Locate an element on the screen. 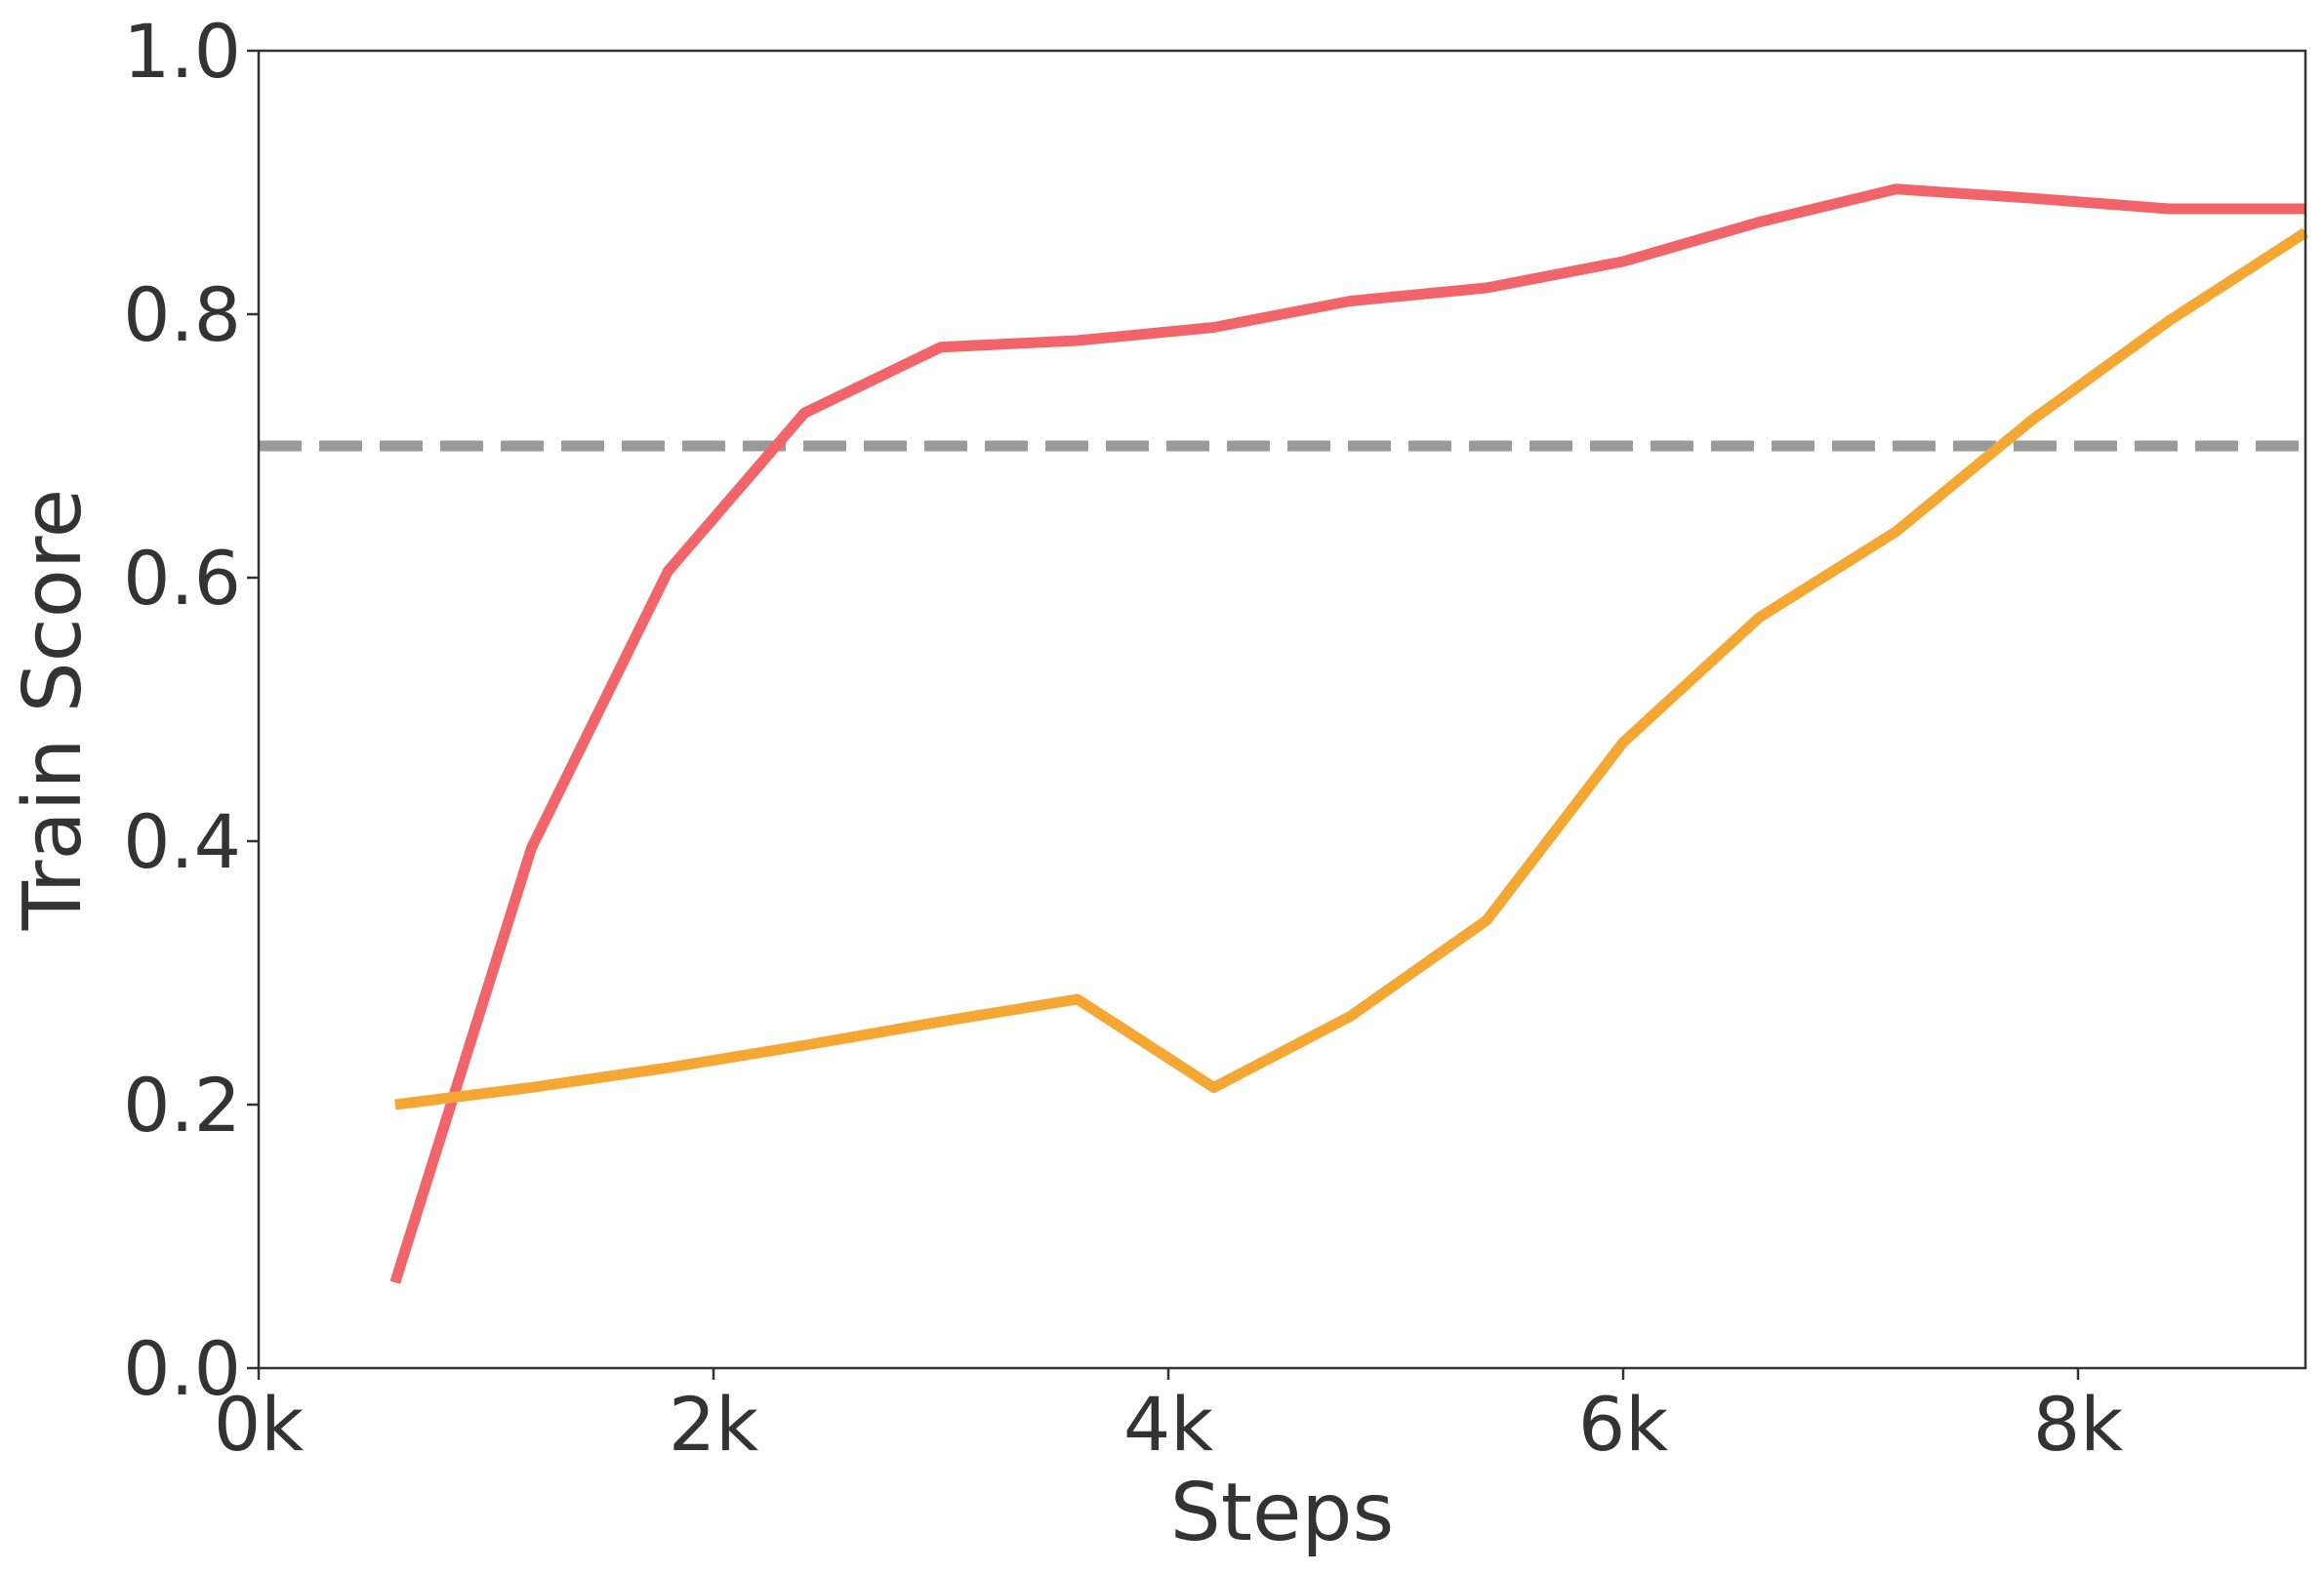 This screenshot has height=1574, width=2324. x-axis-ticks: 0k 2k 4k 6k 8k is located at coordinates (1168, 1418).